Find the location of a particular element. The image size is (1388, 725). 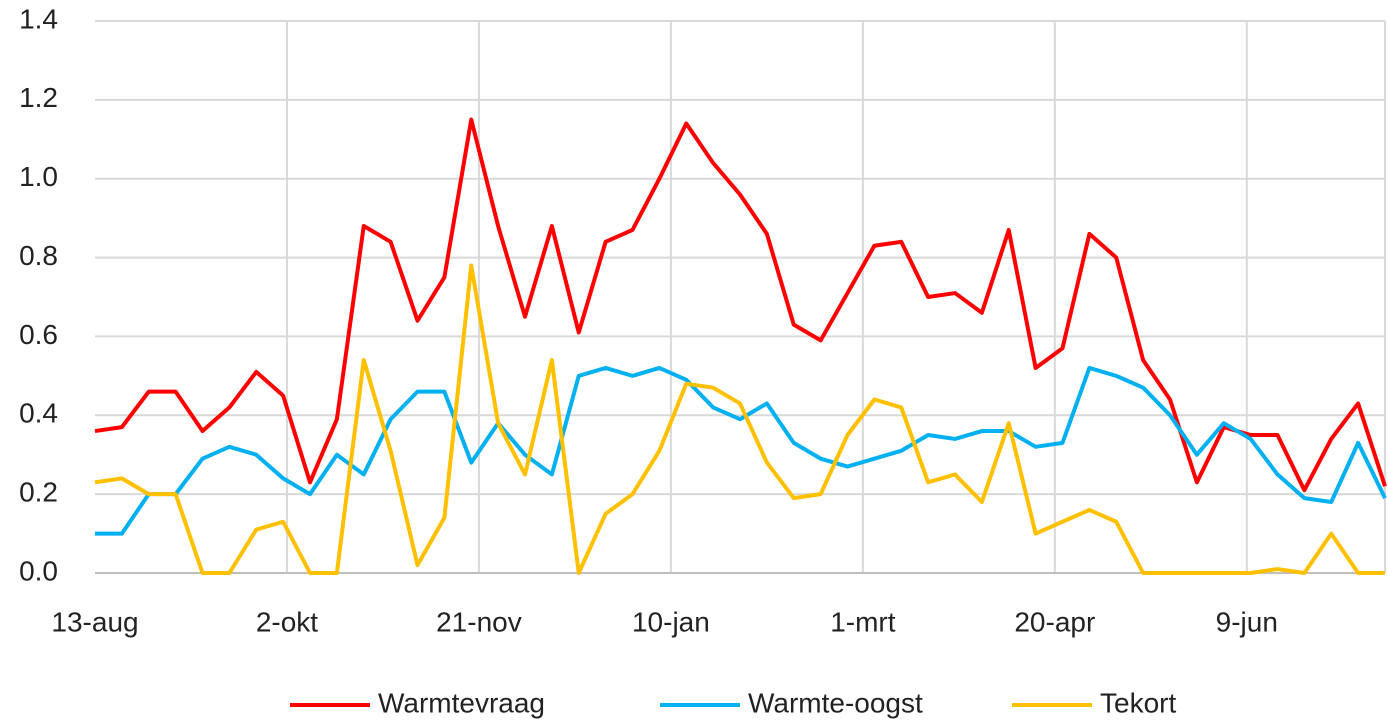

y-tick-label: 0.8 is located at coordinates (38, 255).